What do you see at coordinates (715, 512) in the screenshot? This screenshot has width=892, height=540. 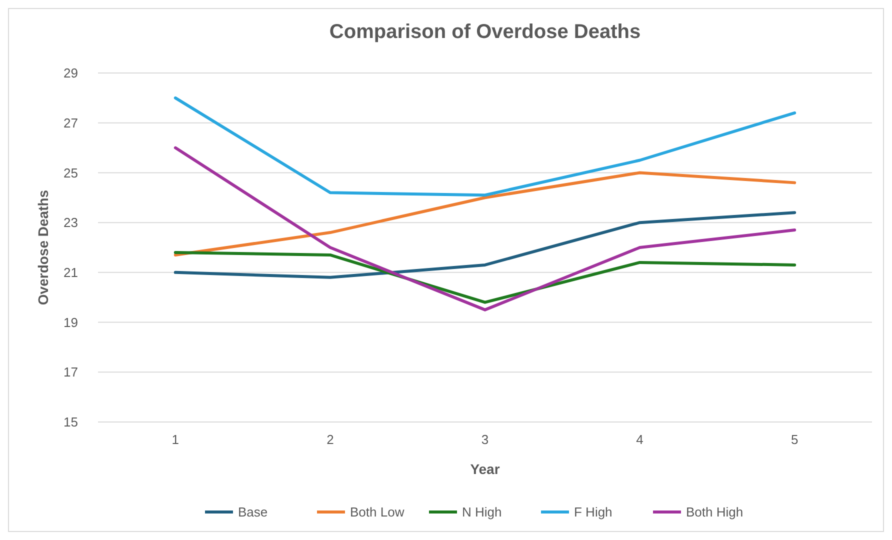 I see `legend-label: Both High` at bounding box center [715, 512].